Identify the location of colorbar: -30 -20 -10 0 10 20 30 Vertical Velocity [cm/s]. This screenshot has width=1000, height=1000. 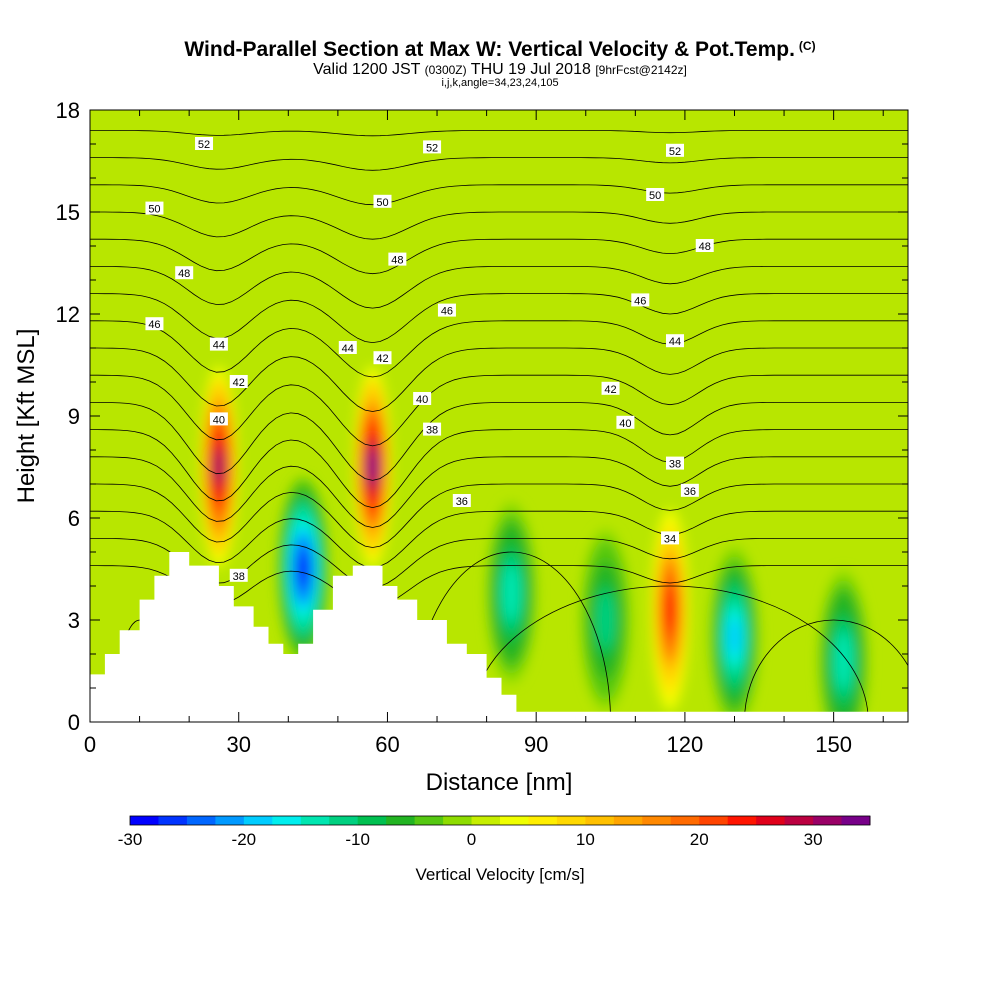
(494, 849).